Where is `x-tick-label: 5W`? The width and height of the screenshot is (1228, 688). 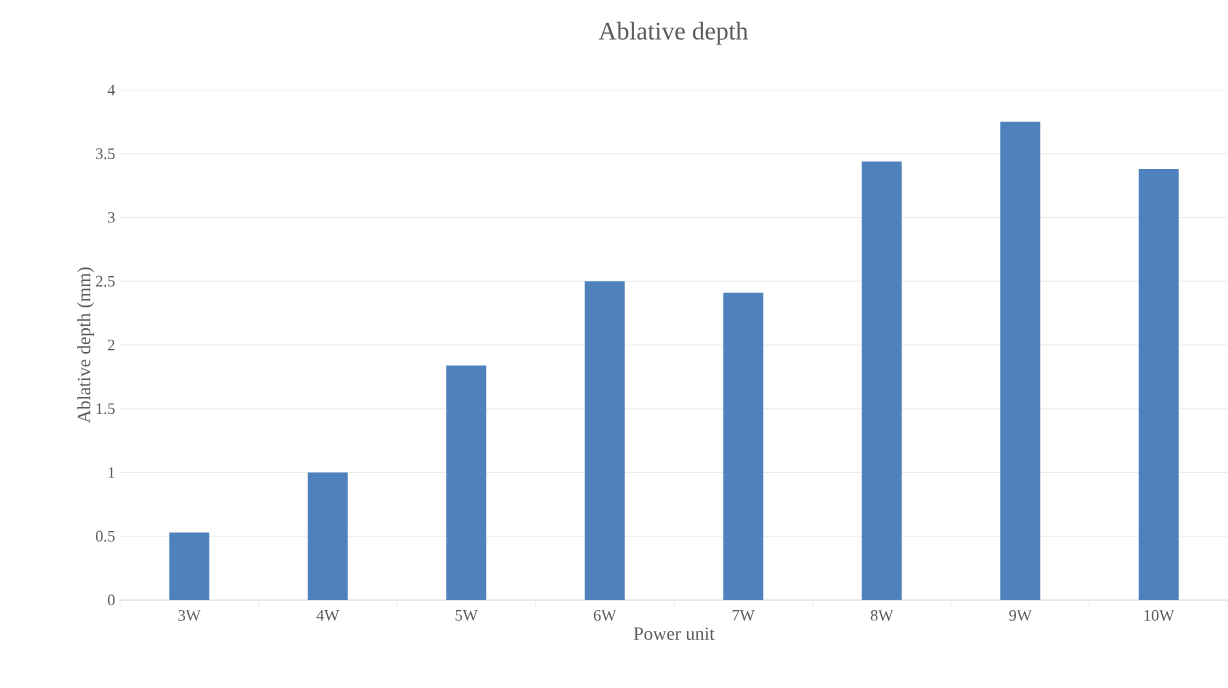 x-tick-label: 5W is located at coordinates (466, 615).